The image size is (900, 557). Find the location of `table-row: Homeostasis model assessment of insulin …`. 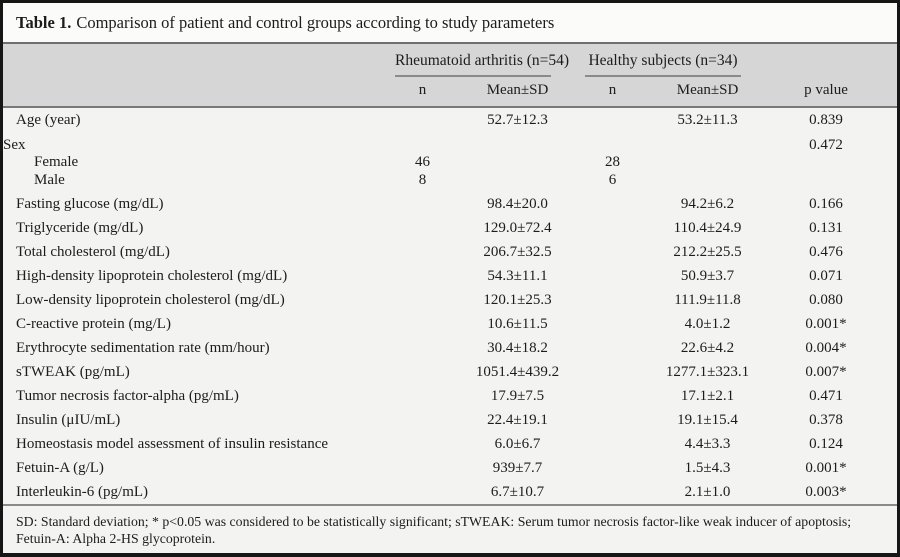

table-row: Homeostasis model assessment of insulin … is located at coordinates (450, 444).